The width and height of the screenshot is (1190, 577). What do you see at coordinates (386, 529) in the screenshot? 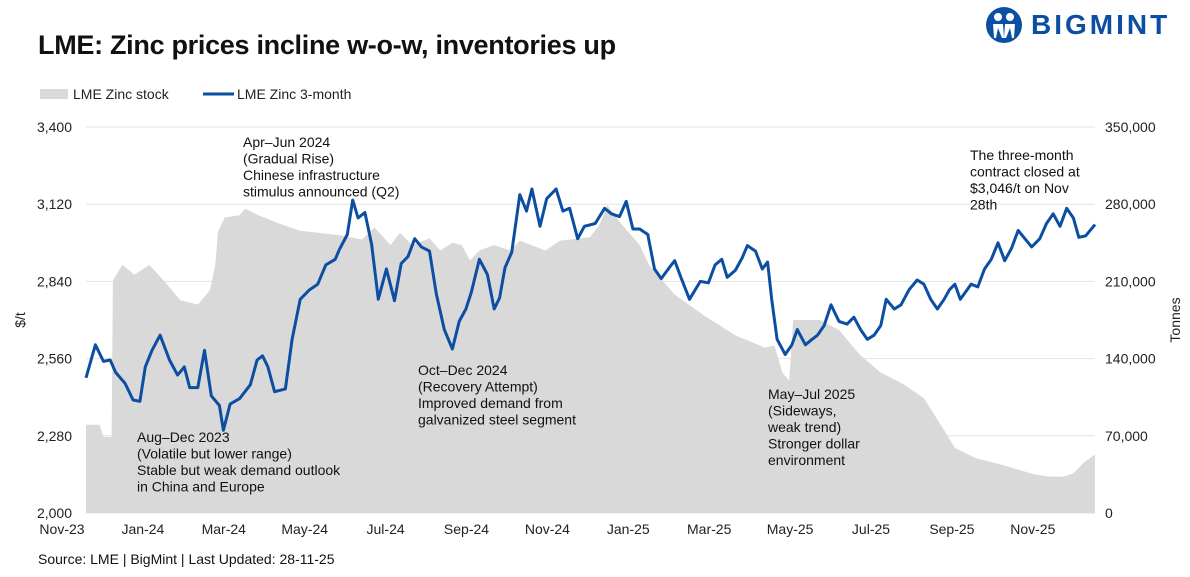
I see `x-tick-label: Jul-24` at bounding box center [386, 529].